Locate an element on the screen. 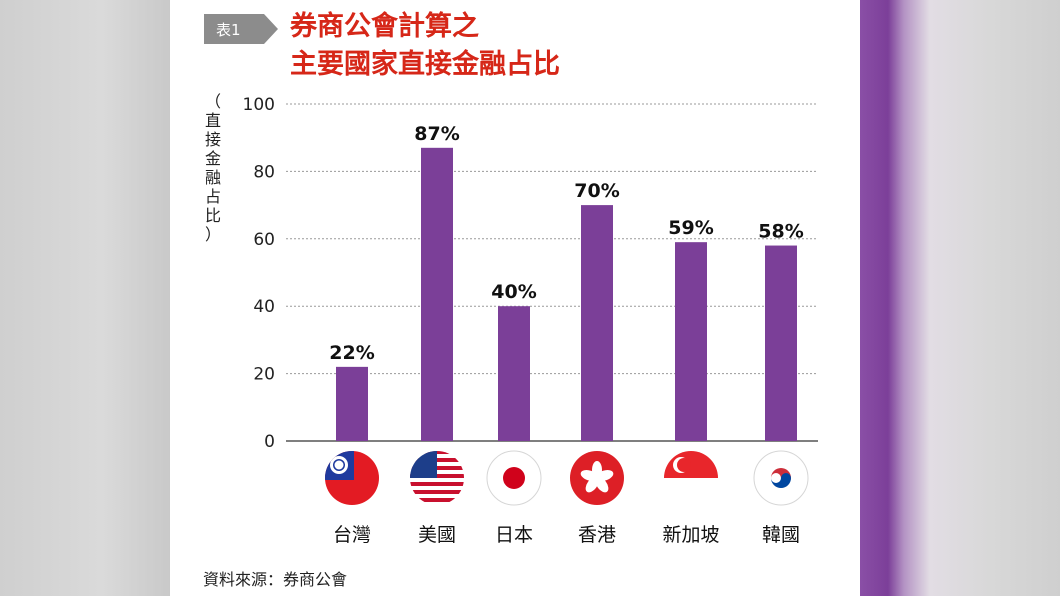  y-tick-label-60: 60 is located at coordinates (264, 240).